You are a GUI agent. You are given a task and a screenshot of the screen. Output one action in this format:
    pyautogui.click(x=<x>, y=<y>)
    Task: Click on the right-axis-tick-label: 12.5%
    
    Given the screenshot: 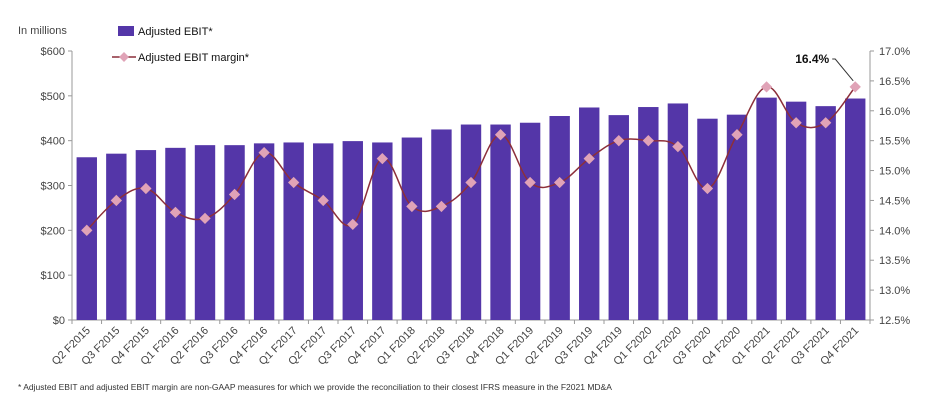 What is the action you would take?
    pyautogui.click(x=894, y=321)
    